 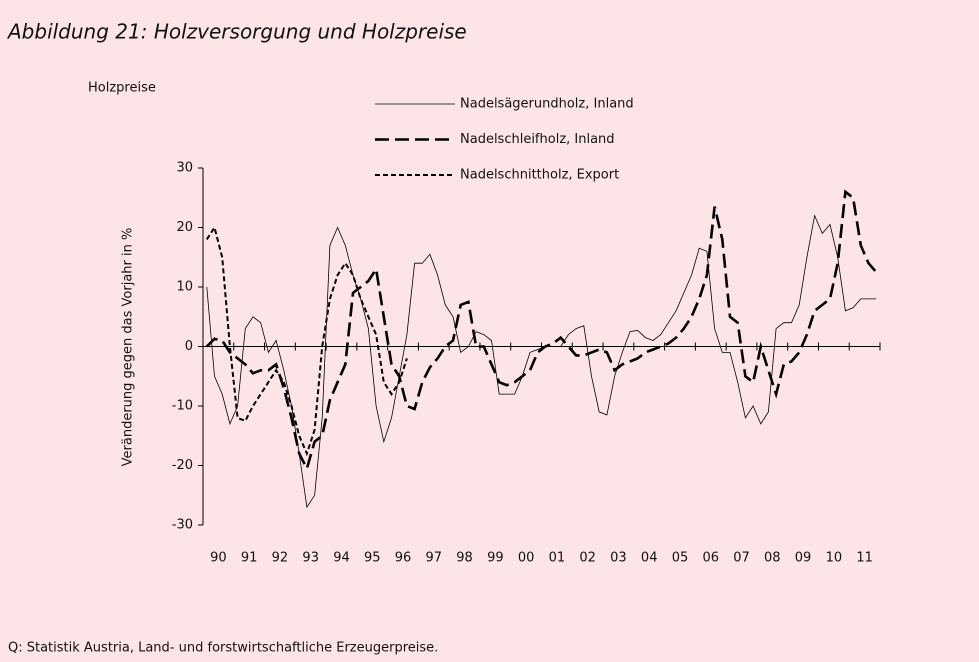 I want to click on x-tick-label: 99, so click(x=495, y=558).